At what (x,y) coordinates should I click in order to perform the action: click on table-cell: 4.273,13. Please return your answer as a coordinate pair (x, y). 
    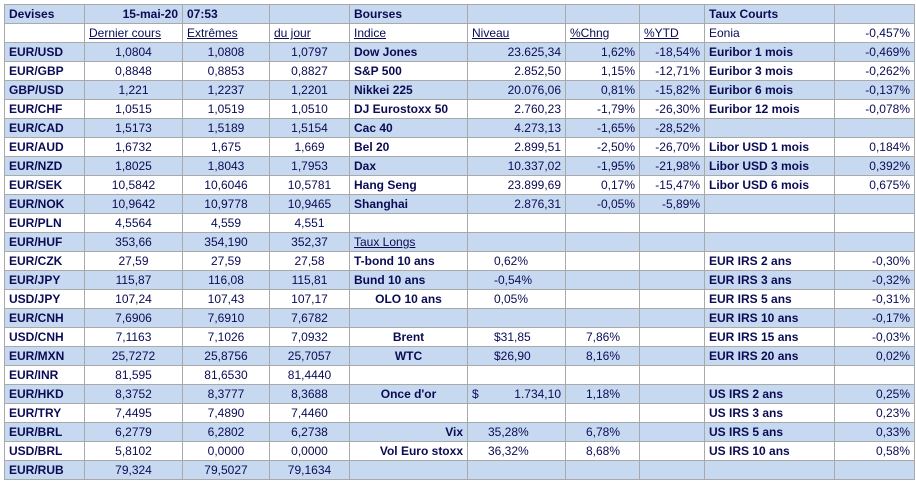
    Looking at the image, I should click on (516, 128).